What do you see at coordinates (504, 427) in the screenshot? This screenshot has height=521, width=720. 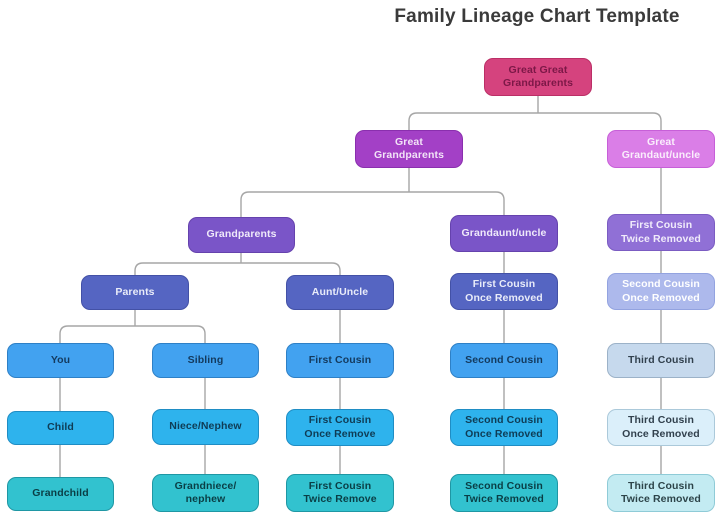 I see `node-second-cousin-once-removed-2: Second Cousin Once Removed` at bounding box center [504, 427].